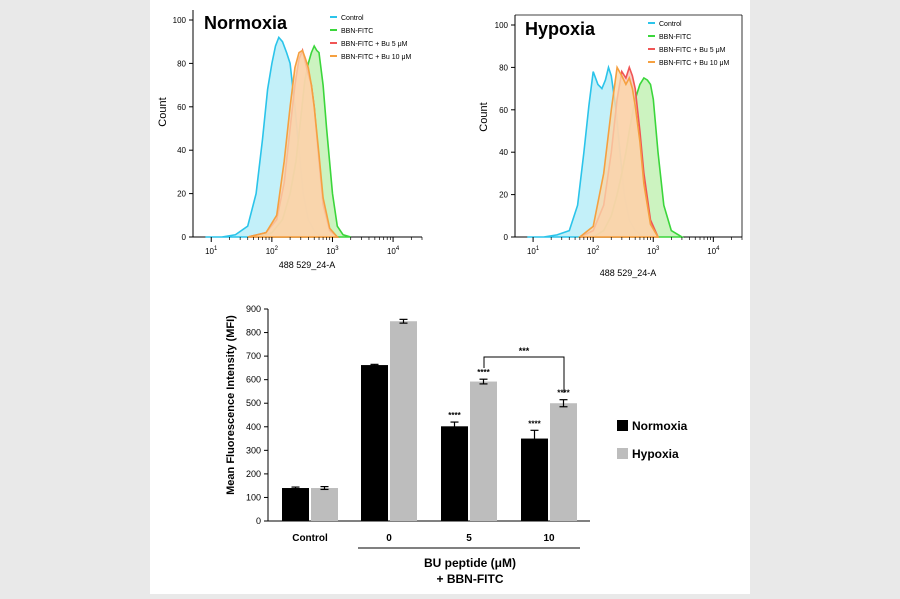 This screenshot has height=599, width=900. I want to click on h1-series-areas, so click(606, 151).